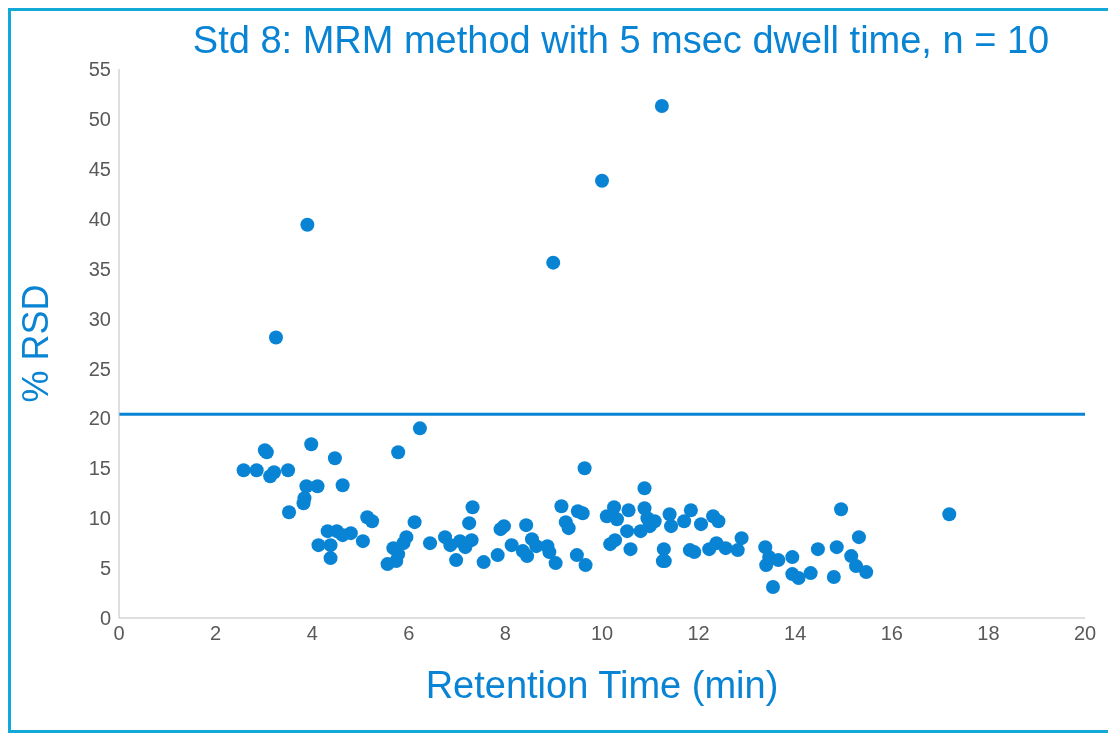 Image resolution: width=1120 pixels, height=737 pixels. I want to click on x-tick-label: 14, so click(795, 633).